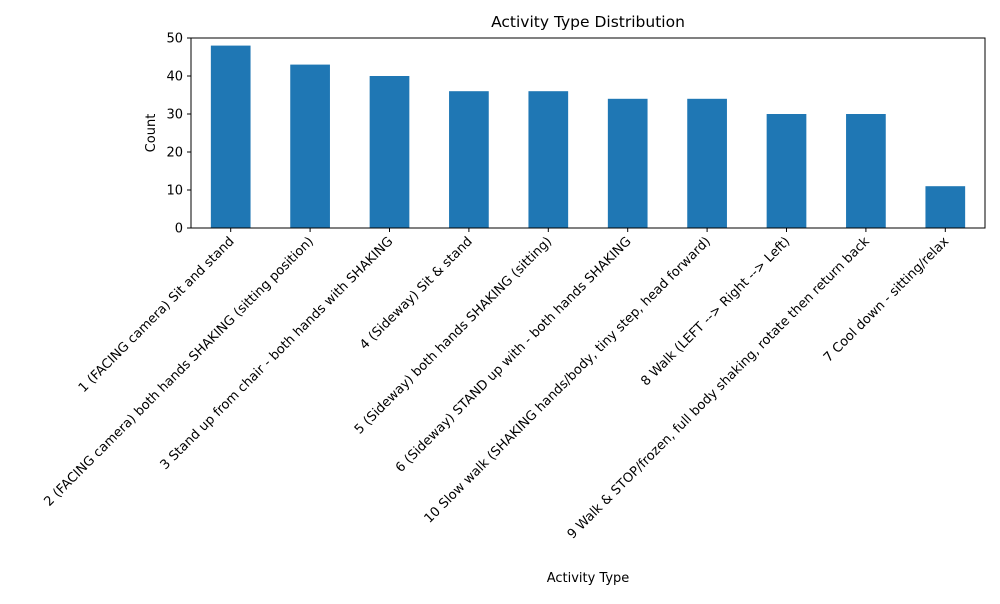 Image resolution: width=1000 pixels, height=604 pixels. Describe the element at coordinates (179, 229) in the screenshot. I see `y-tick-label: 0` at that location.